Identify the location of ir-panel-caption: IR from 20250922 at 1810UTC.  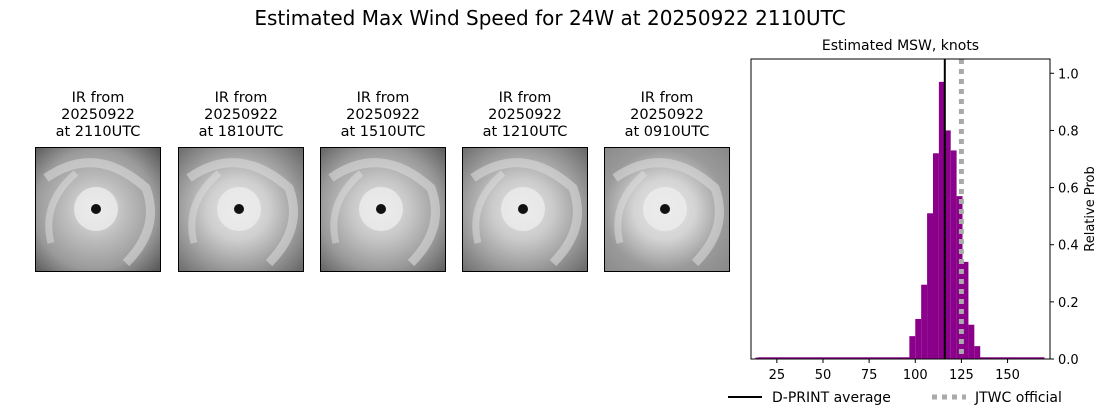
(241, 117).